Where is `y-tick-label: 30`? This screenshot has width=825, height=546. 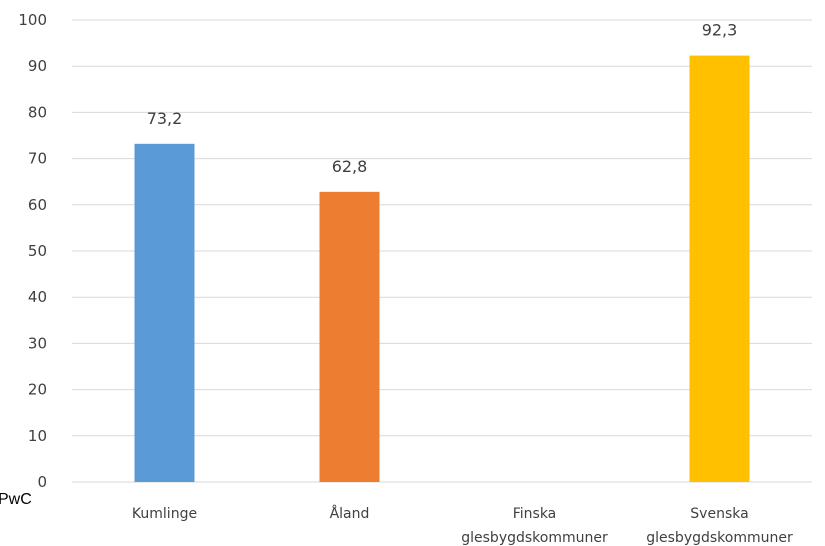 y-tick-label: 30 is located at coordinates (37, 343).